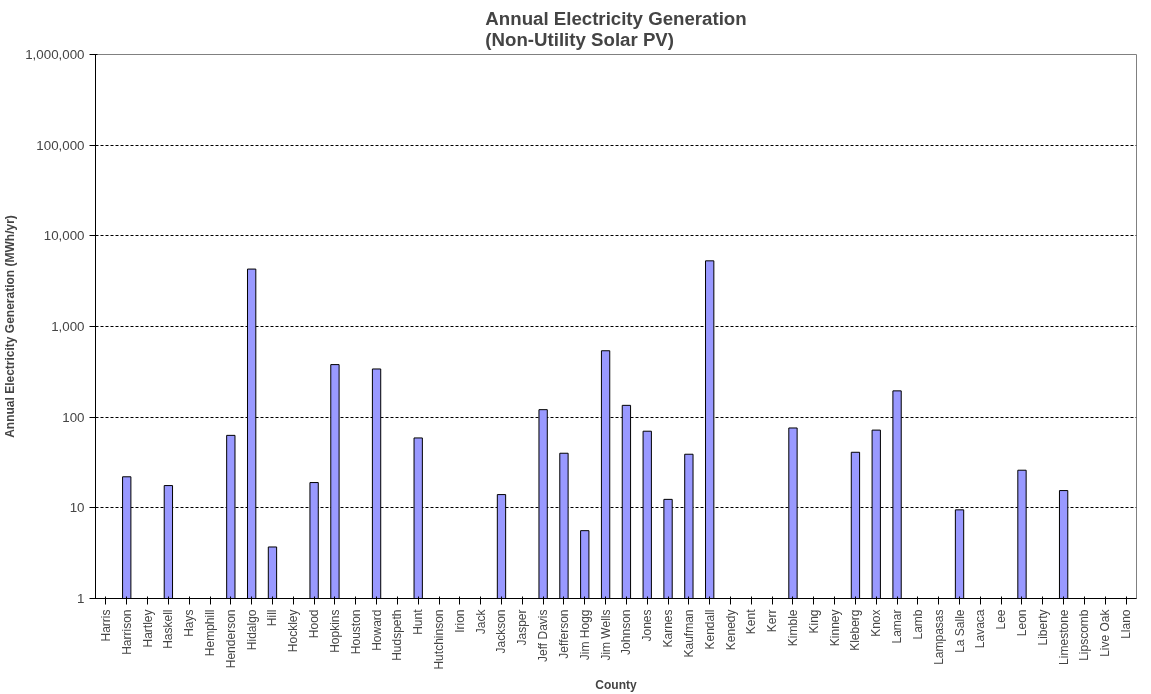  I want to click on y-tick-label: 1,000,000, so click(55, 54).